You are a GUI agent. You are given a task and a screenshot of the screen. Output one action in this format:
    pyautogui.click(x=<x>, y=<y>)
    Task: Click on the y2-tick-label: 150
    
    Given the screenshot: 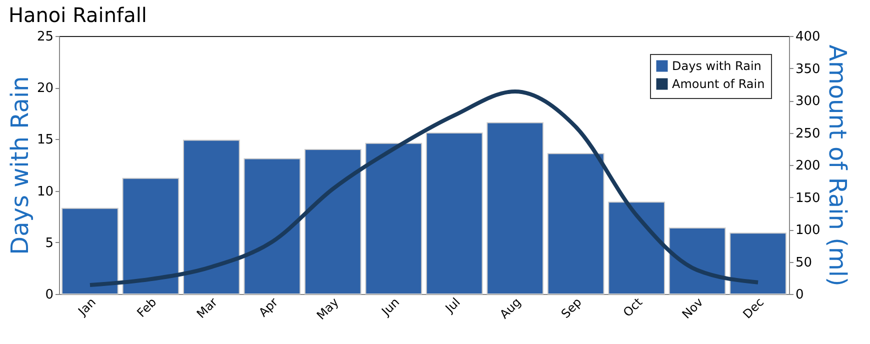 What is the action you would take?
    pyautogui.click(x=808, y=198)
    